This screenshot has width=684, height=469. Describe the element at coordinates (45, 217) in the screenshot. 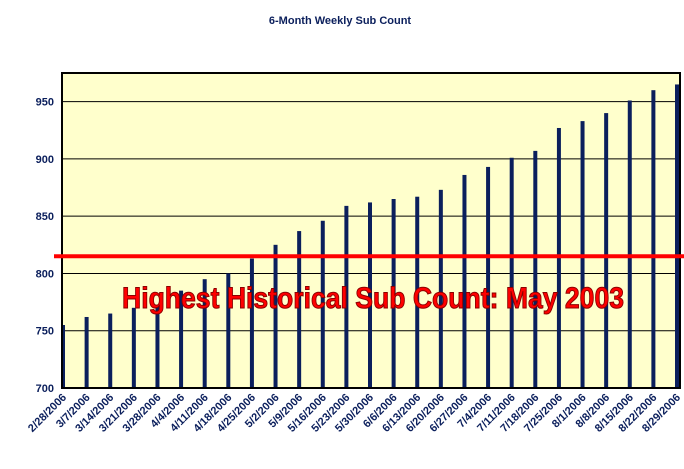

I see `y-tick-label: 850` at that location.